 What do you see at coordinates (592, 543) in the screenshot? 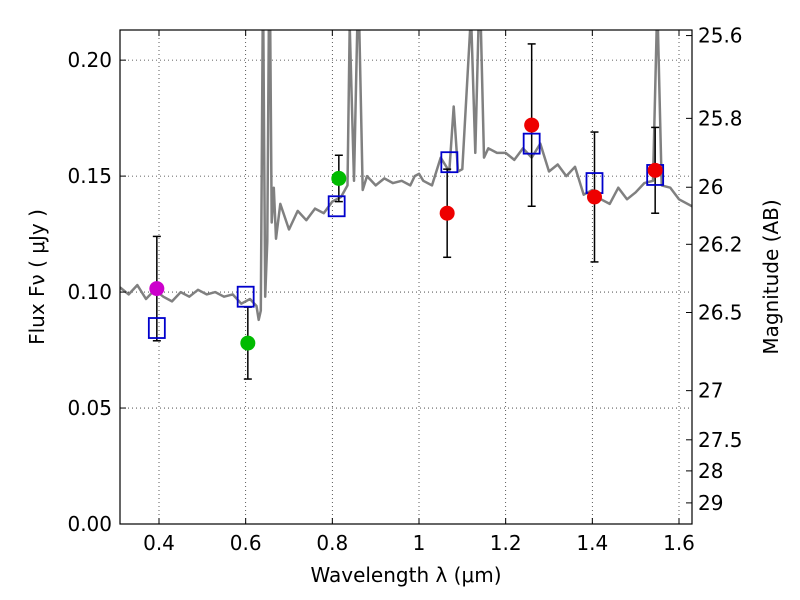
I see `x-tick-label: 1.4` at bounding box center [592, 543].